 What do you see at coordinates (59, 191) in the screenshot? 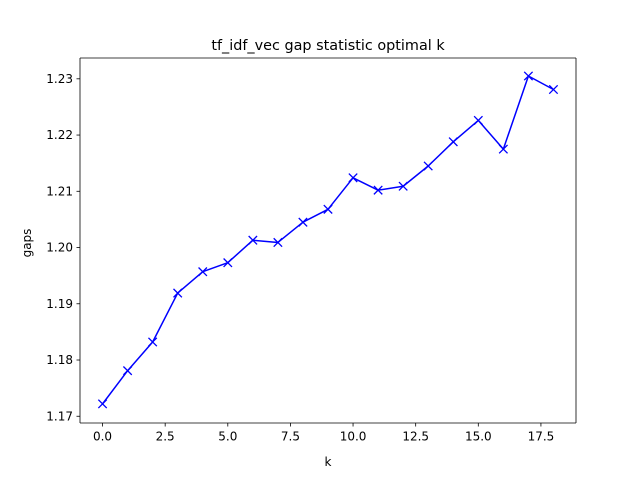
I see `y-tick-label: 1.21` at bounding box center [59, 191].